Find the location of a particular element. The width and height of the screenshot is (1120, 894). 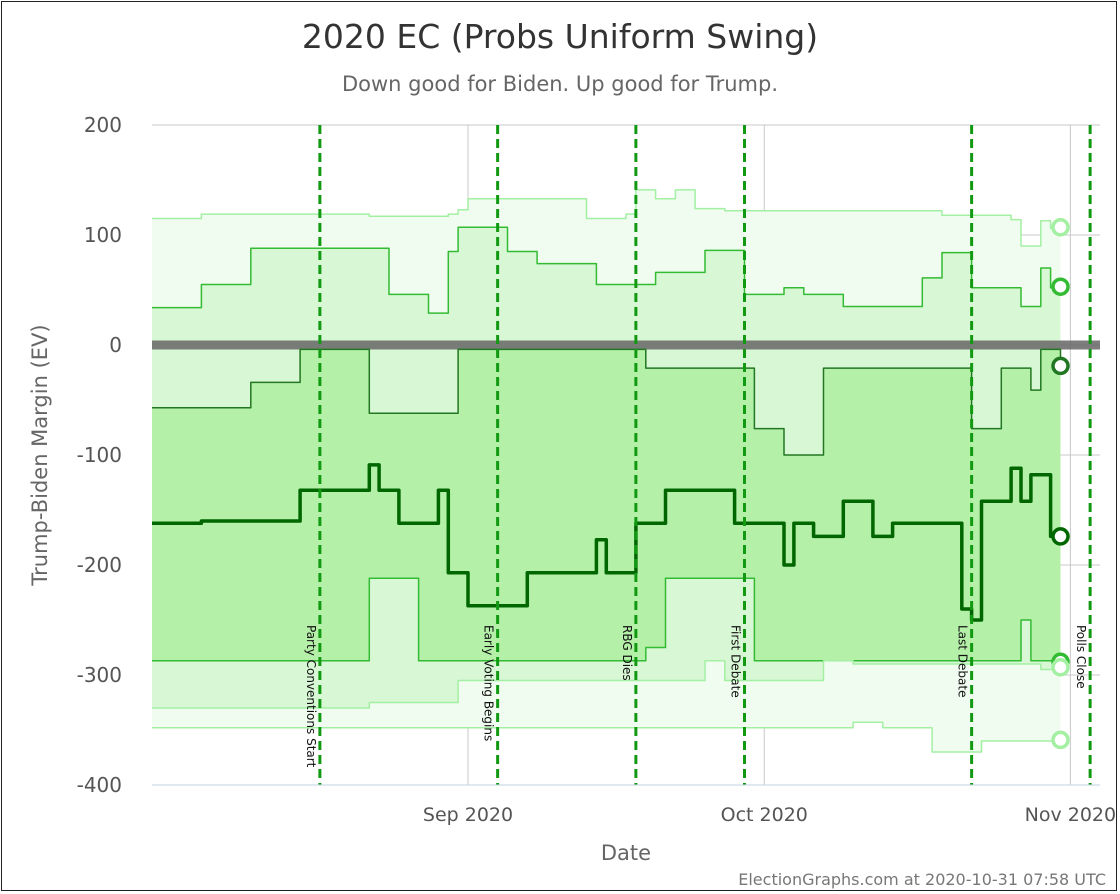

event-label: Polls Close is located at coordinates (1081, 657).